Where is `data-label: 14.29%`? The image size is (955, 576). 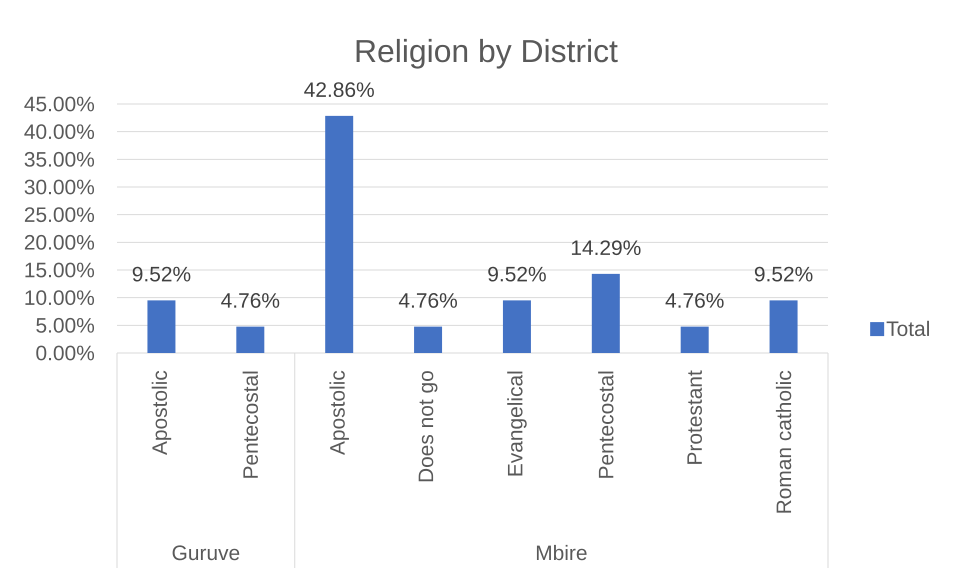 data-label: 14.29% is located at coordinates (606, 248).